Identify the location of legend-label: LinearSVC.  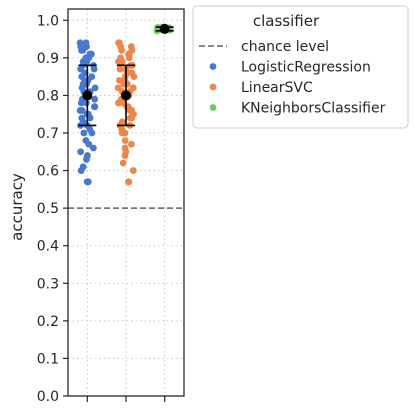
(277, 88).